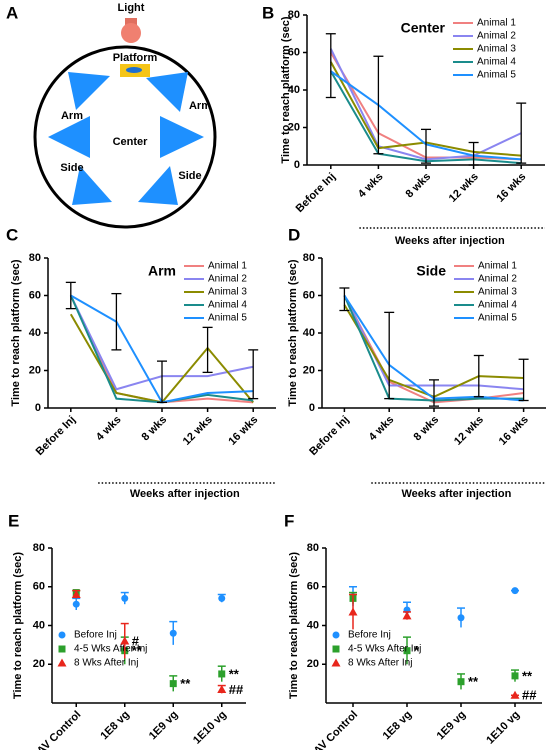  What do you see at coordinates (131, 22) in the screenshot?
I see `bulb-base` at bounding box center [131, 22].